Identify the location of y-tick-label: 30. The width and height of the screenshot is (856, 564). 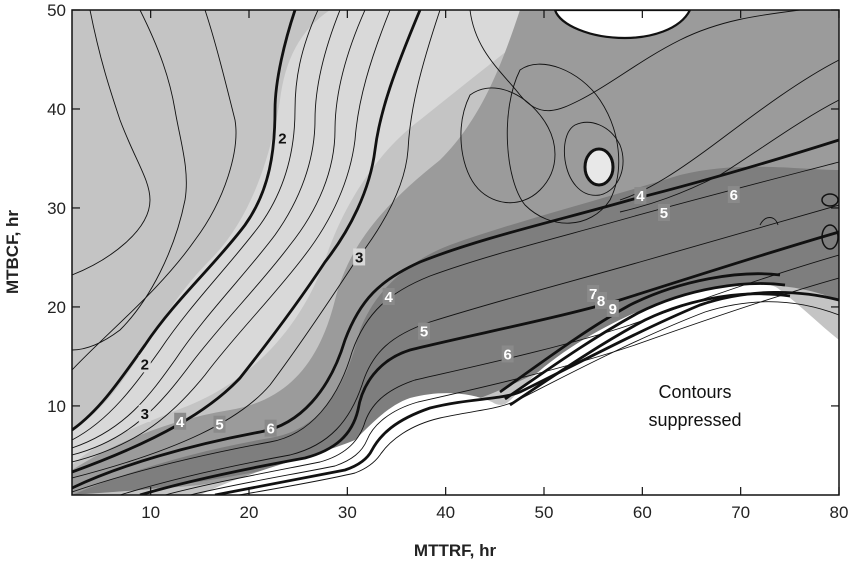
(56, 208).